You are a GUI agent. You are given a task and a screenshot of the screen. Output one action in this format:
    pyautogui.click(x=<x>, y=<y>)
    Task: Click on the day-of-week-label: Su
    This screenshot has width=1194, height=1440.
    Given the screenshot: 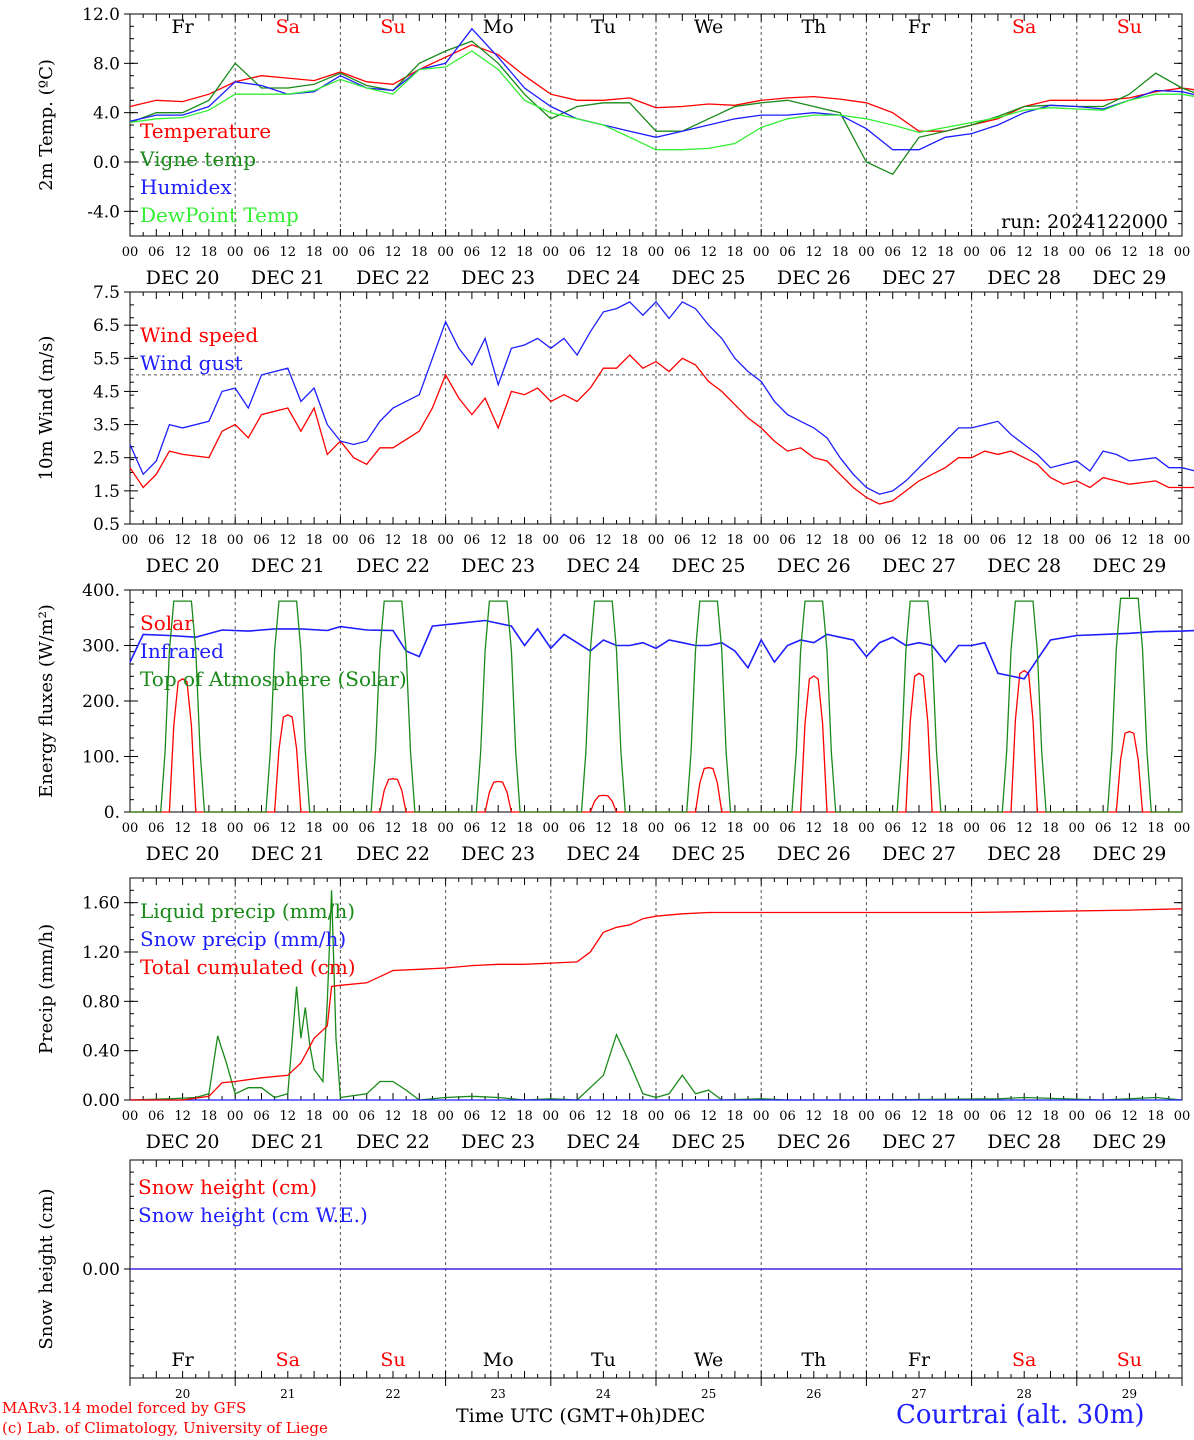 What is the action you would take?
    pyautogui.click(x=392, y=27)
    